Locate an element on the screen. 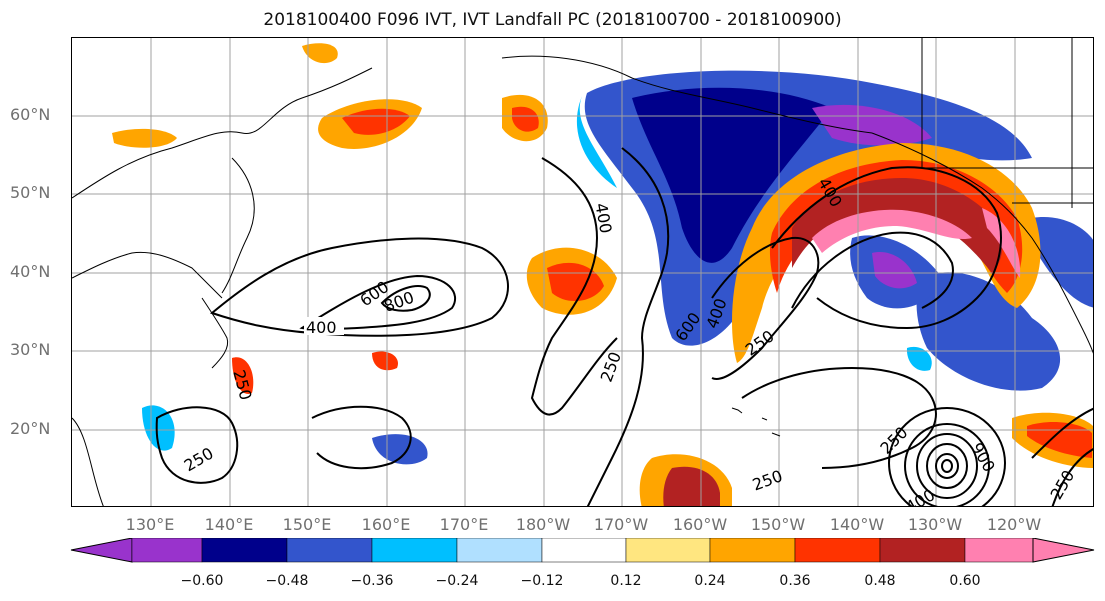 Image resolution: width=1105 pixels, height=601 pixels. colorbar-tick: 0.60 is located at coordinates (965, 581).